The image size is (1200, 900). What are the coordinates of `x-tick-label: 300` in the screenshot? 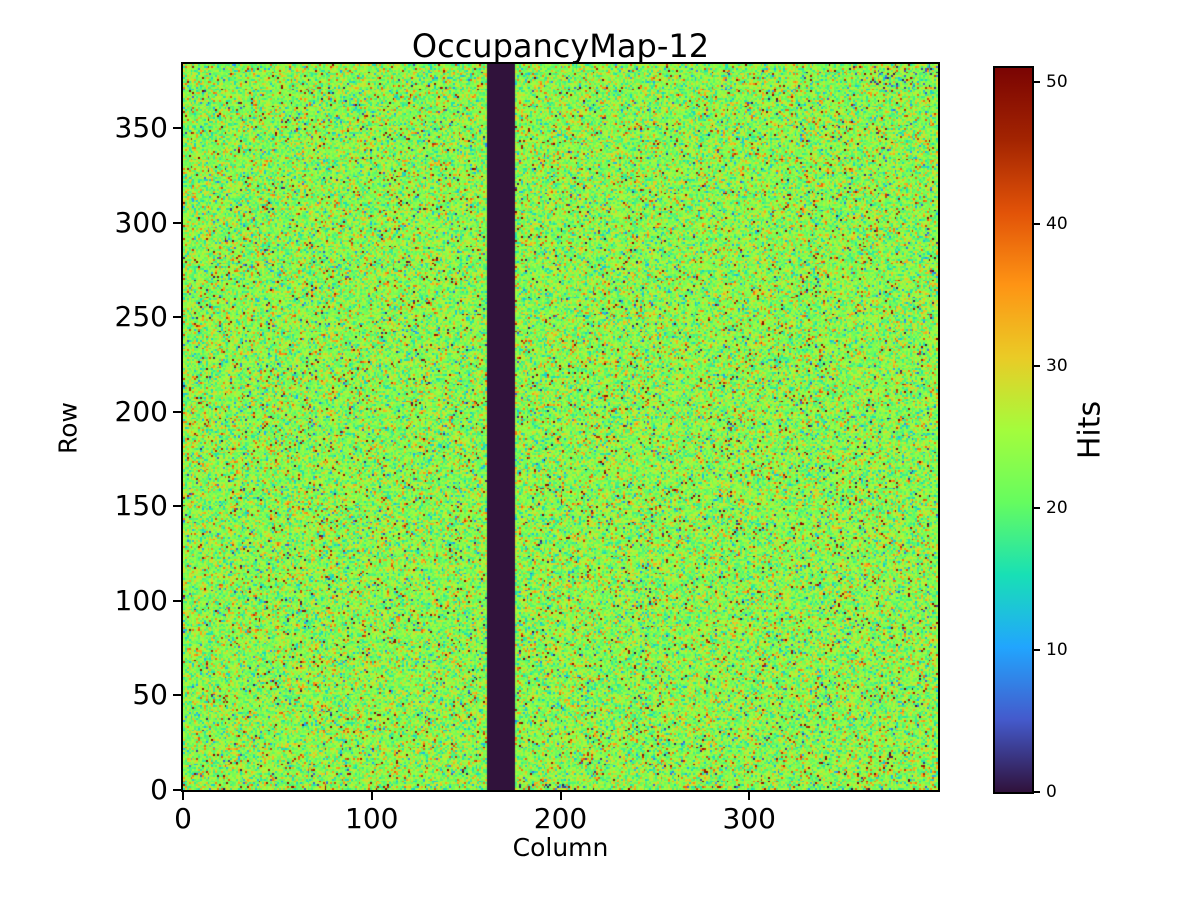 It's located at (749, 818).